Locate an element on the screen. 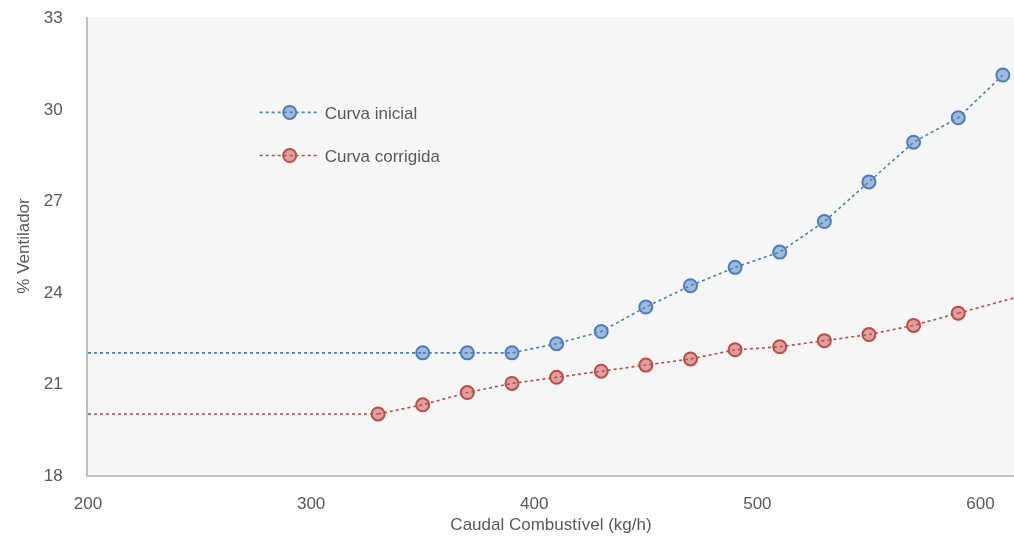  x-tick-label: 600 is located at coordinates (980, 504).